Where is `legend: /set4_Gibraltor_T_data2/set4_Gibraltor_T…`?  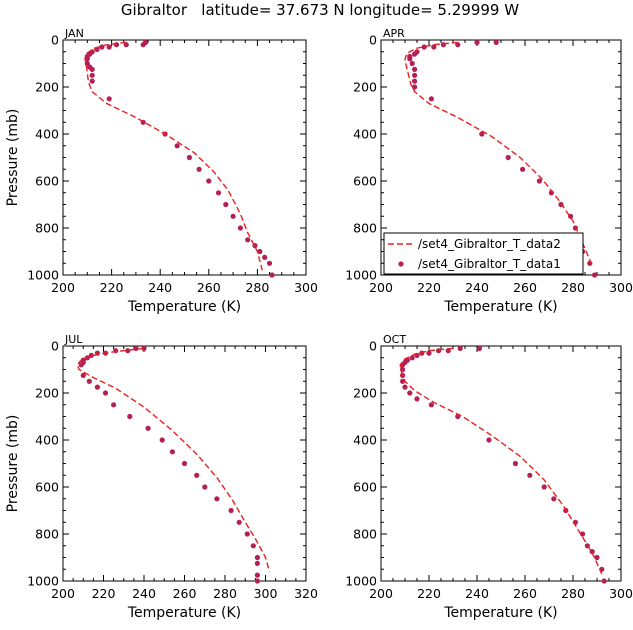
legend: /set4_Gibraltor_T_data2/set4_Gibraltor_T… is located at coordinates (483, 253).